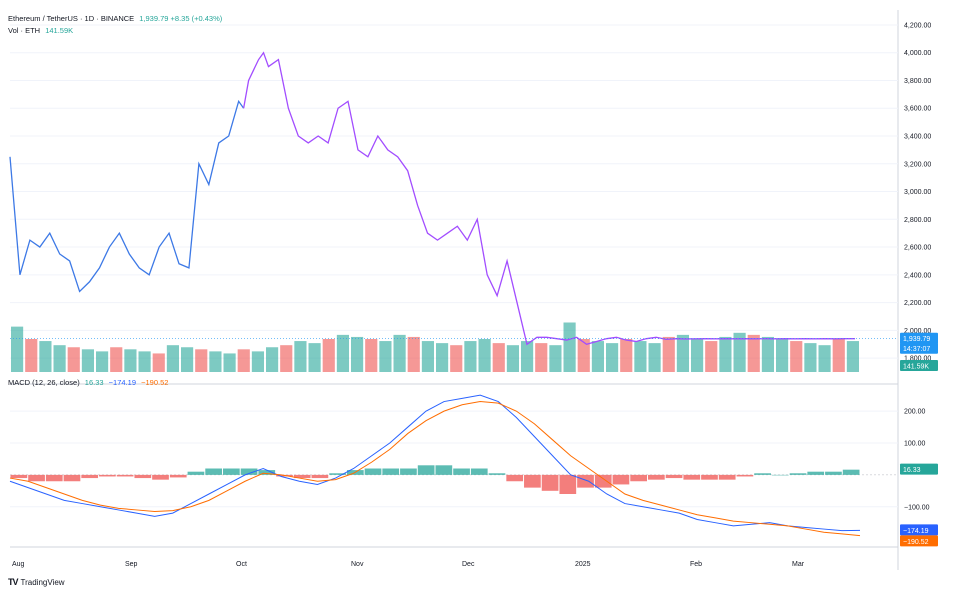 The width and height of the screenshot is (955, 603). Describe the element at coordinates (917, 164) in the screenshot. I see `price-tick-label: 3,200.00` at that location.